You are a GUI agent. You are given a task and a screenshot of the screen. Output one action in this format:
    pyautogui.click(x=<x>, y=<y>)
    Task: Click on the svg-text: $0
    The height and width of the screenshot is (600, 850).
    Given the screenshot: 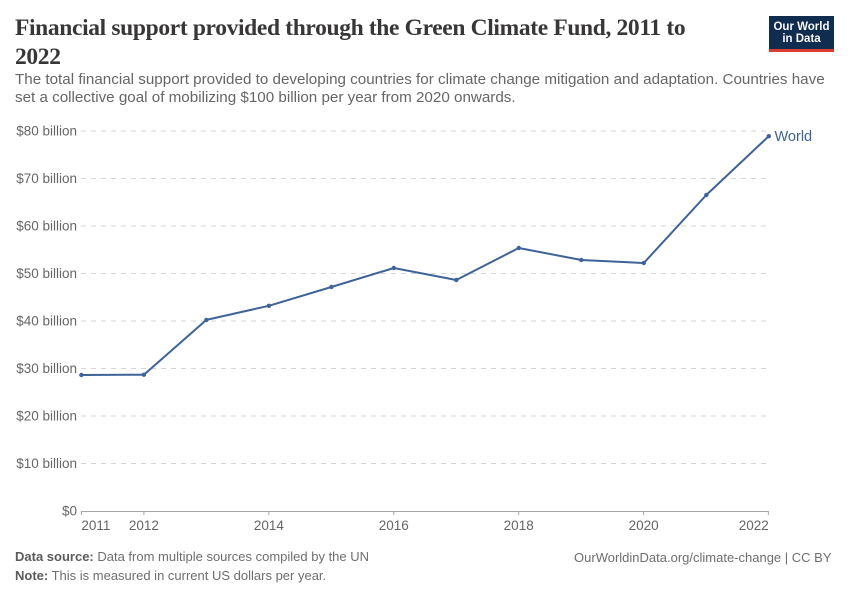 What is the action you would take?
    pyautogui.click(x=69, y=511)
    